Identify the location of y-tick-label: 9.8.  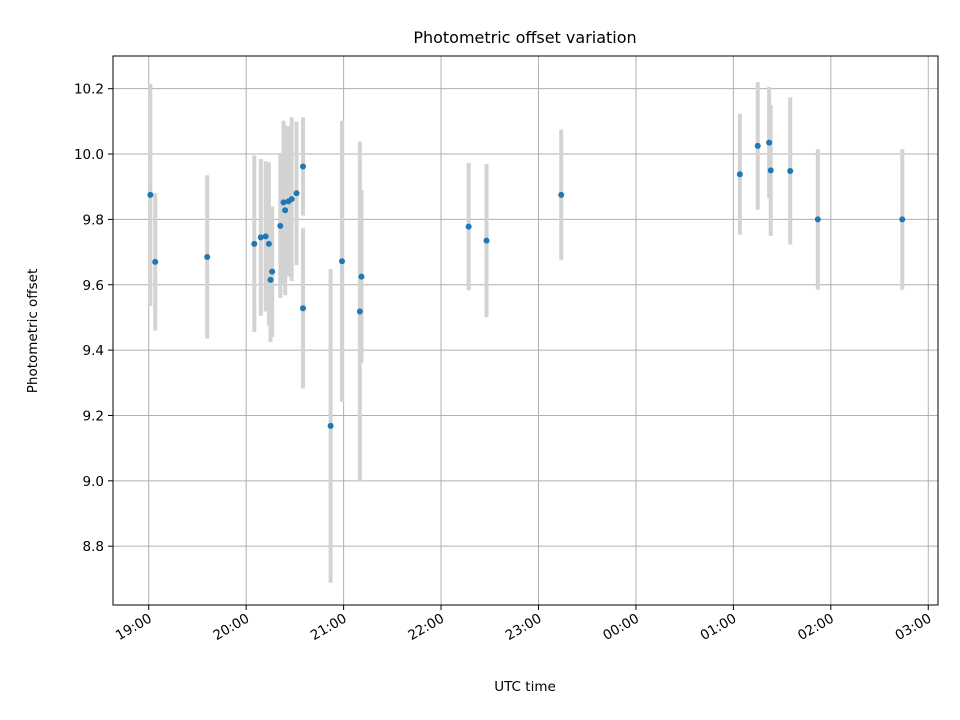
(93, 220).